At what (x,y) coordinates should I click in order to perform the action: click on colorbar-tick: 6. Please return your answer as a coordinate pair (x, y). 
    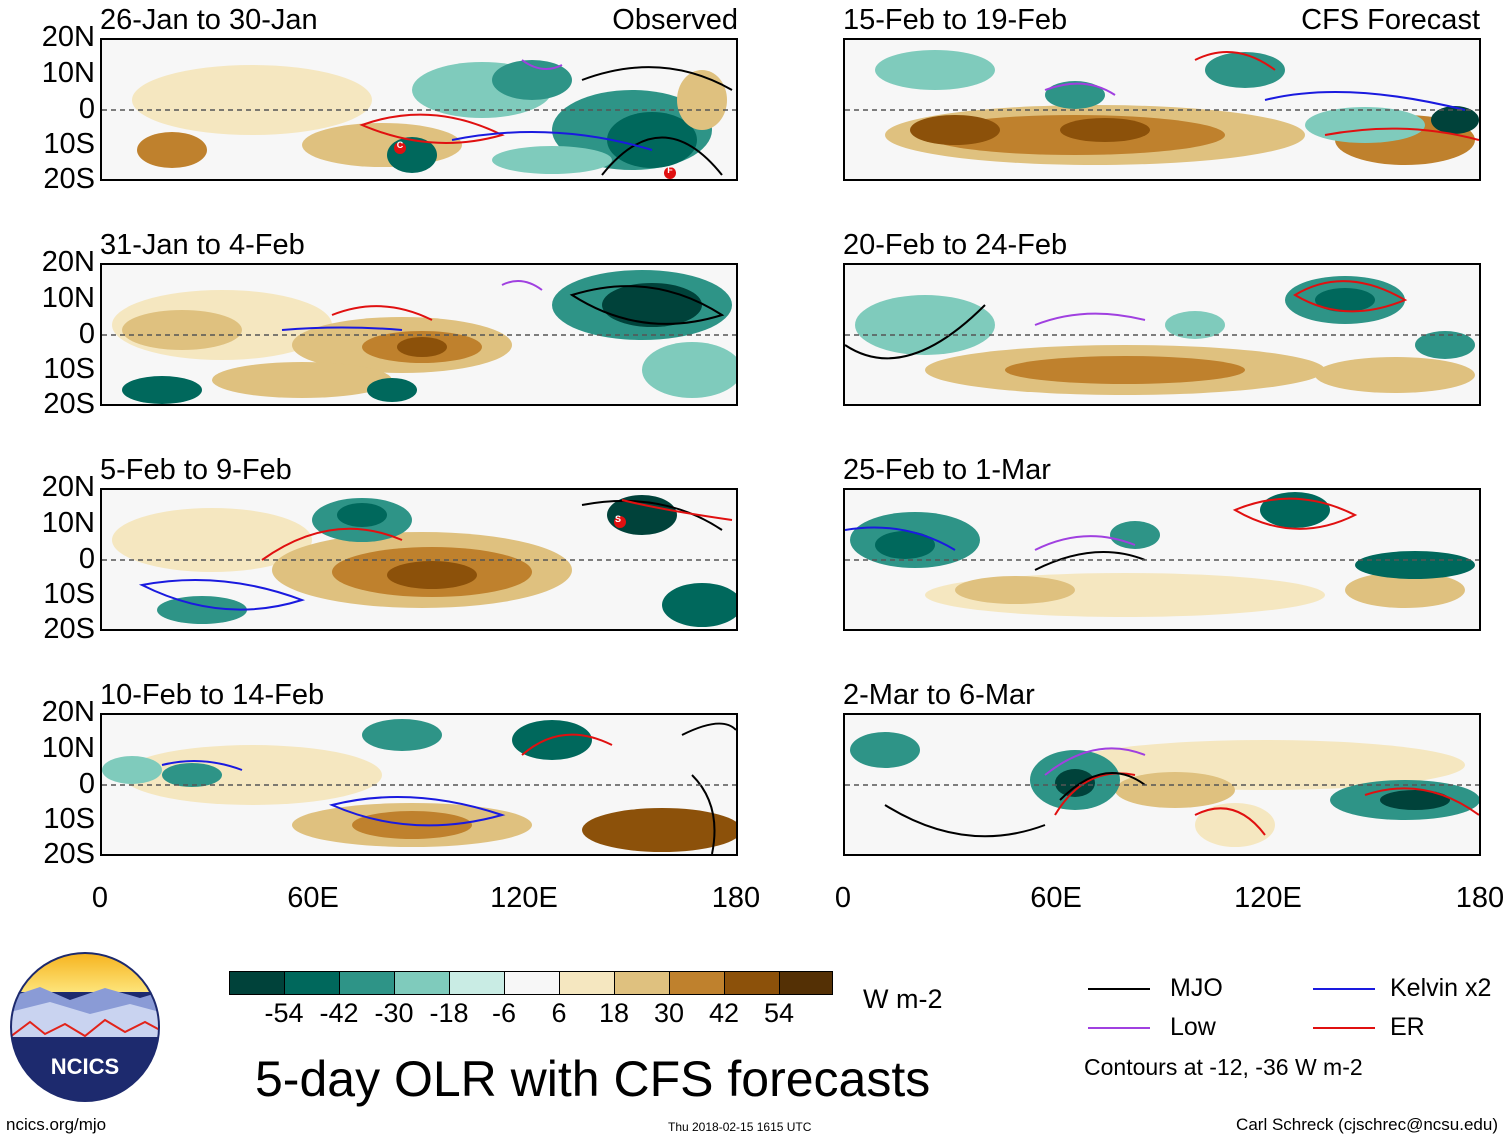
    Looking at the image, I should click on (559, 1013).